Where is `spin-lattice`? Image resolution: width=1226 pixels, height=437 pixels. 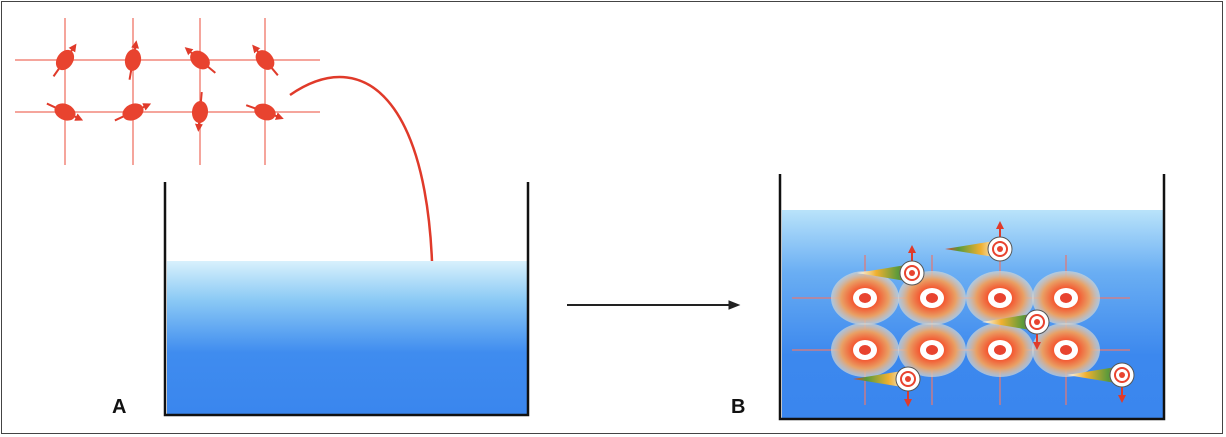
spin-lattice is located at coordinates (167, 91).